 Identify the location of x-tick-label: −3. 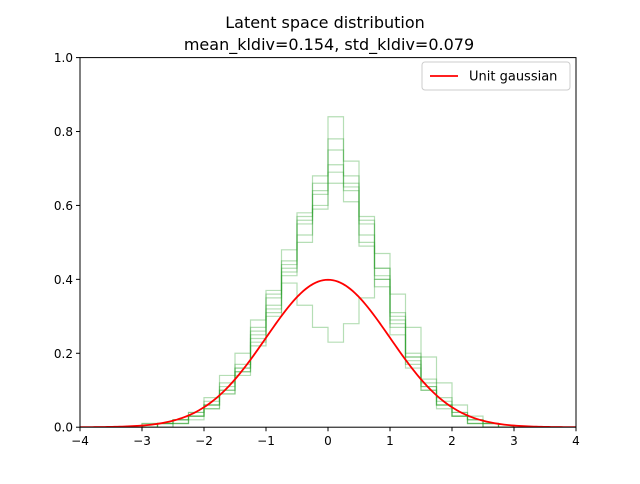
(142, 441).